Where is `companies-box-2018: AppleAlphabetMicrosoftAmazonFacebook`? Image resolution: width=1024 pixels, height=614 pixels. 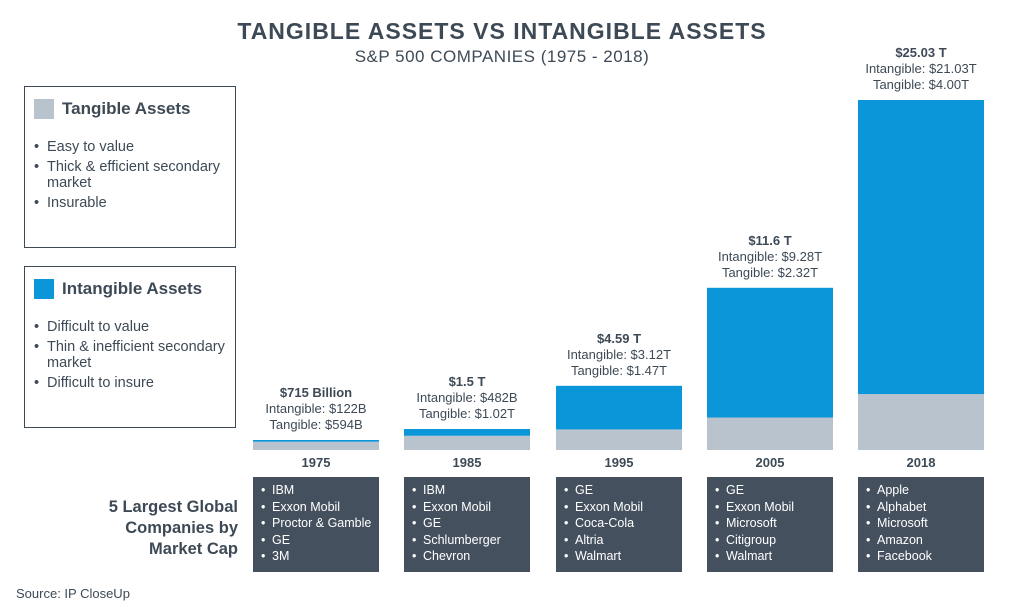 companies-box-2018: AppleAlphabetMicrosoftAmazonFacebook is located at coordinates (921, 524).